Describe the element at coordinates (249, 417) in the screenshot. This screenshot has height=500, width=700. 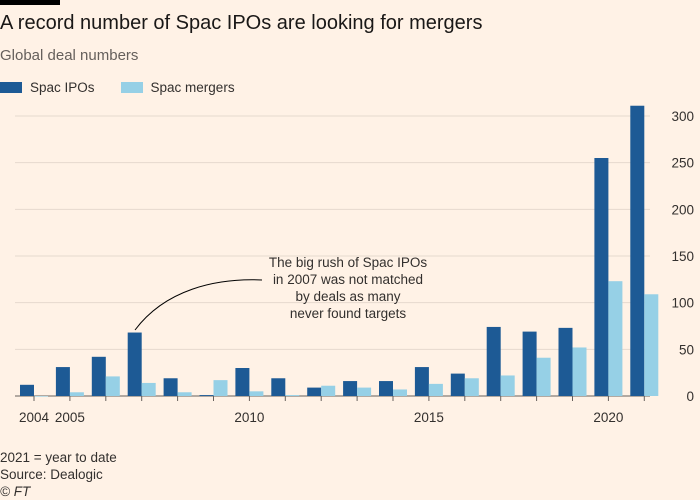
I see `x-tick-label: 2010` at that location.